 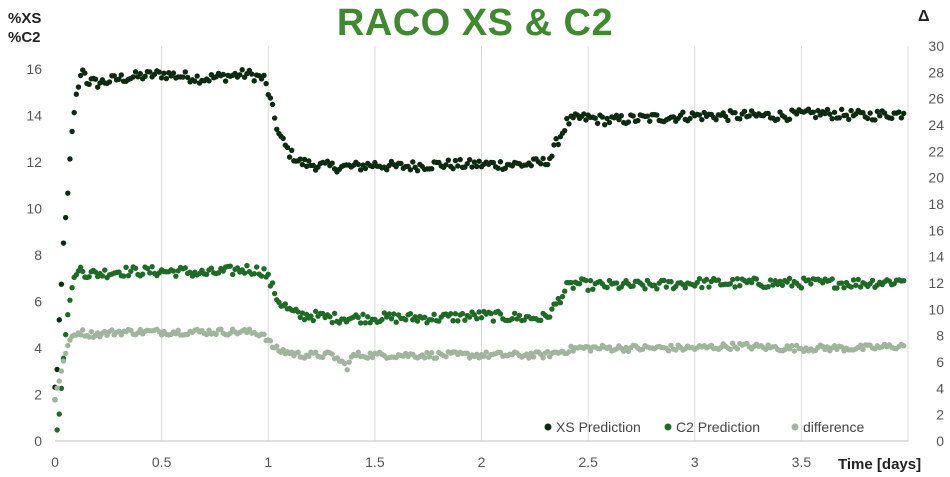 What do you see at coordinates (924, 16) in the screenshot?
I see `right-axis-label-delta: Δ` at bounding box center [924, 16].